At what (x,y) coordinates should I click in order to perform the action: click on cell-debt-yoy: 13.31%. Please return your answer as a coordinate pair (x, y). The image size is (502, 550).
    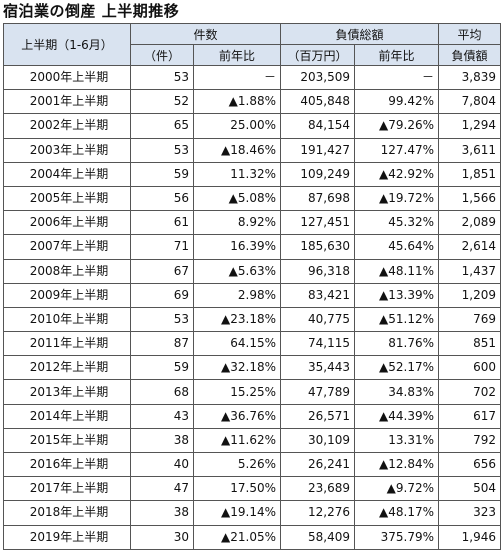
    Looking at the image, I should click on (397, 440).